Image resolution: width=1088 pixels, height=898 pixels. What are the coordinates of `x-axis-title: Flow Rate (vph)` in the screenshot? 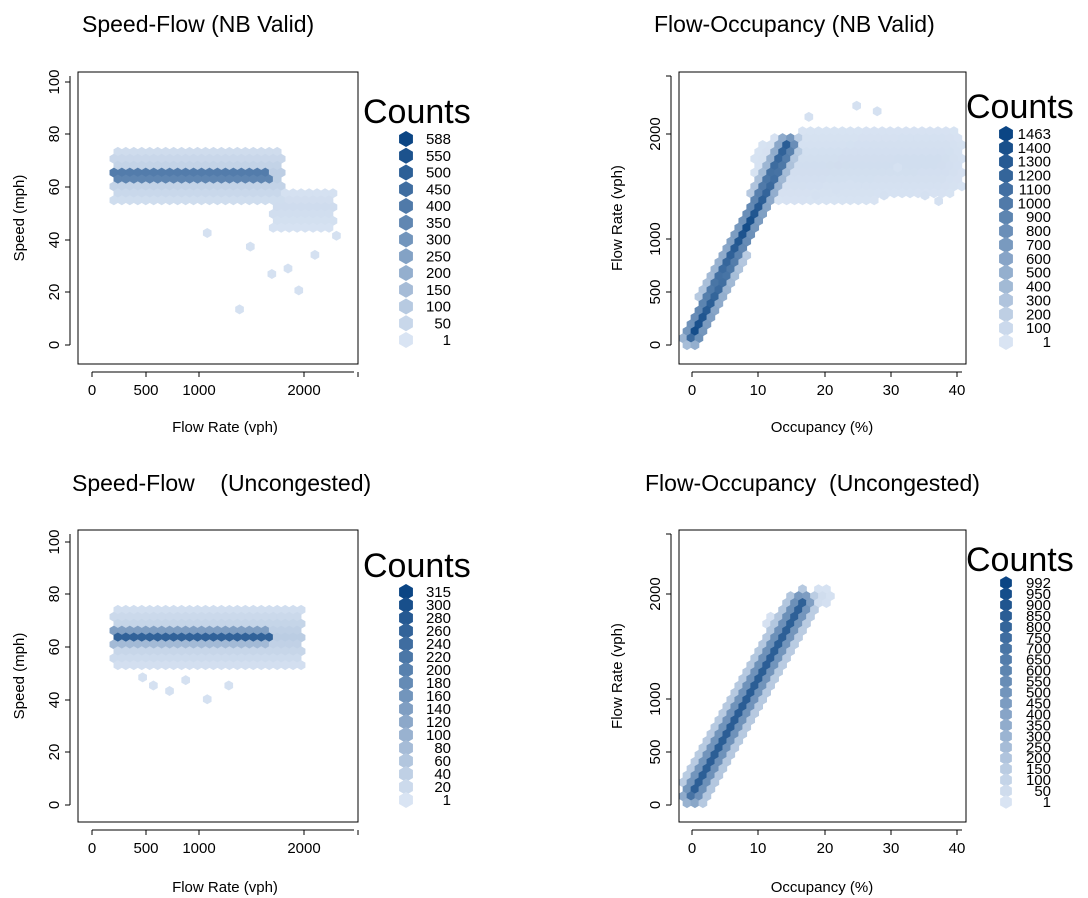 It's located at (225, 427).